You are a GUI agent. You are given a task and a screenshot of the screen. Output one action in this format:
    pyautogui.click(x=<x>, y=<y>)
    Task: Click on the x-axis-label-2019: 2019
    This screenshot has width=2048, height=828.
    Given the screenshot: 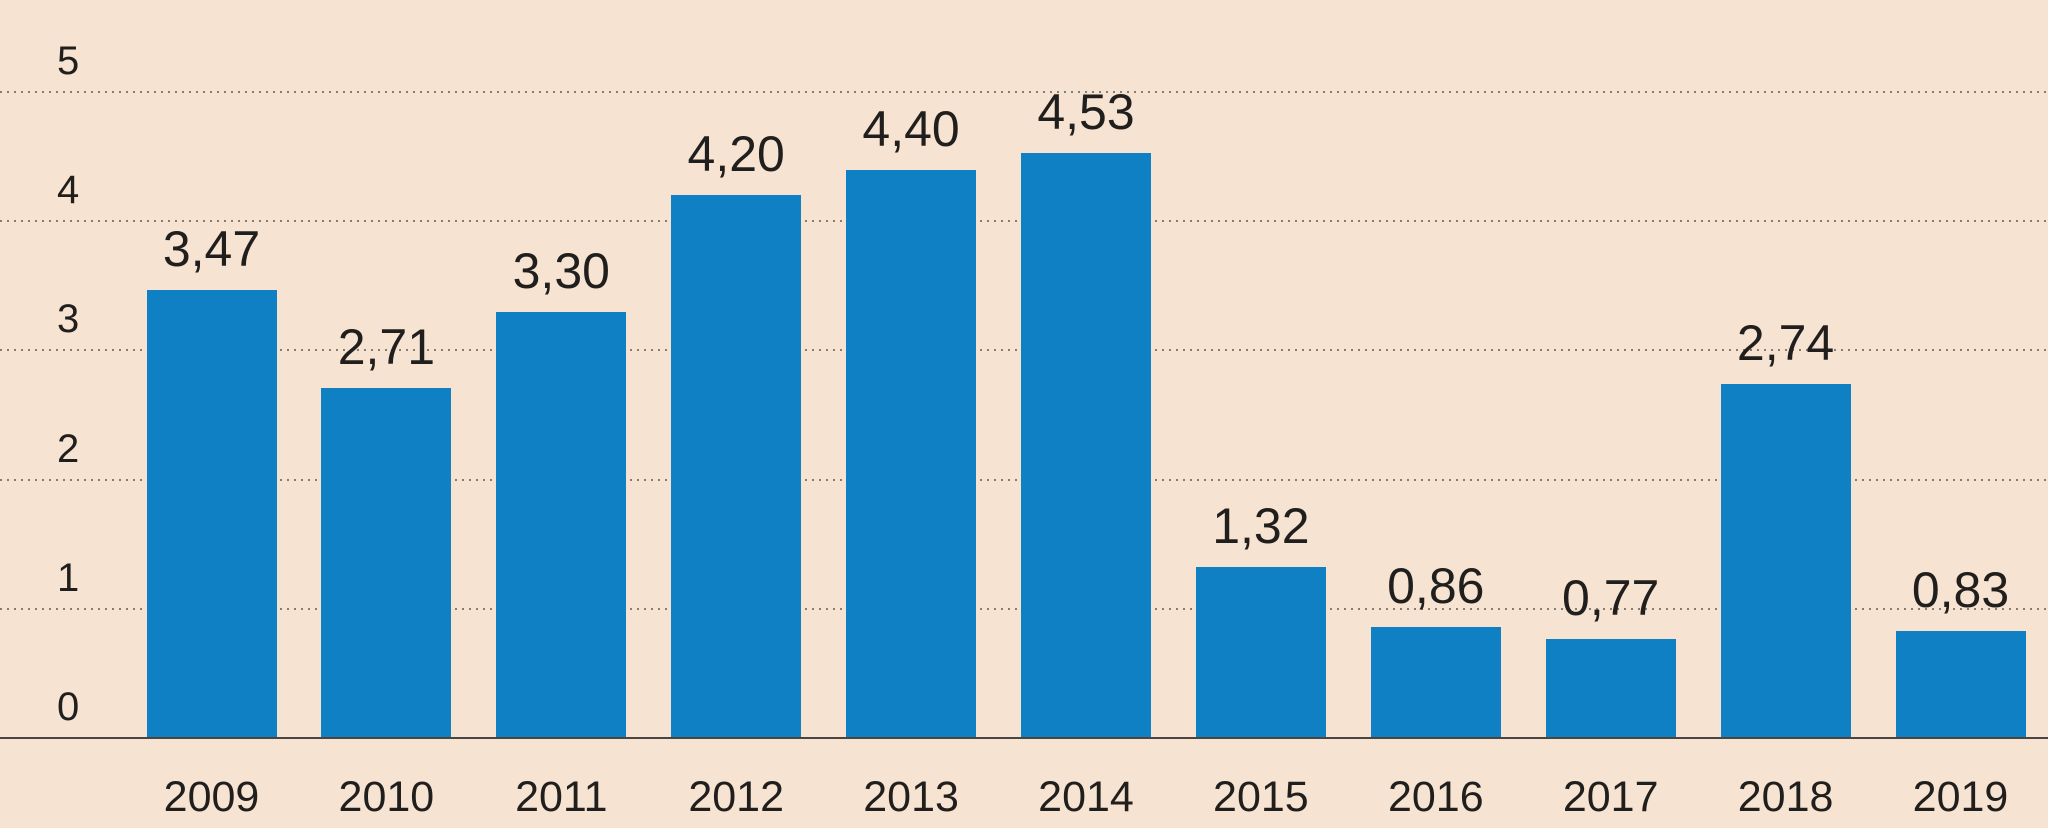 What is the action you would take?
    pyautogui.click(x=1960, y=797)
    